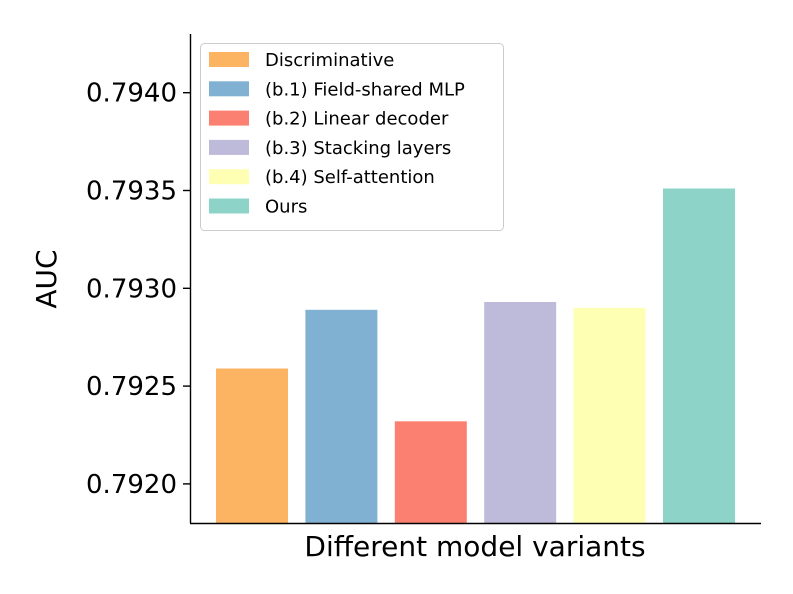  Describe the element at coordinates (131, 387) in the screenshot. I see `y-tick-label: 0.7925` at that location.